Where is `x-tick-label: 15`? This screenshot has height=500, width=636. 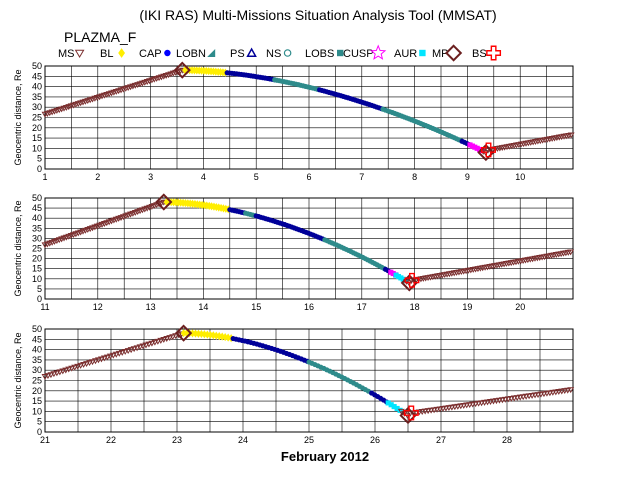 x-tick-label: 15 is located at coordinates (256, 307).